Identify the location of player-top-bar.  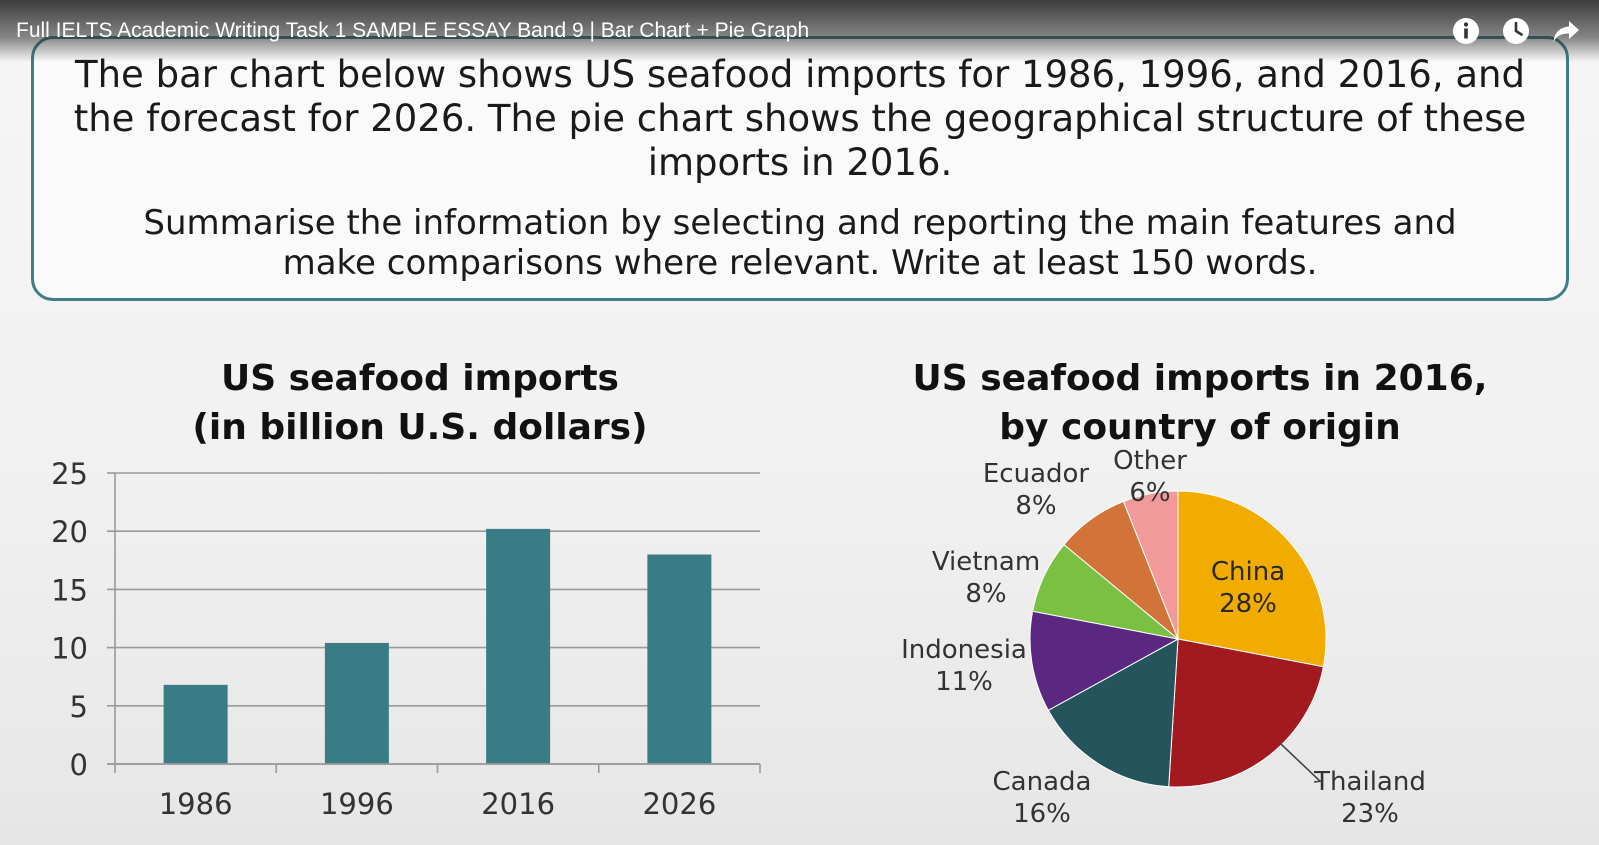
(799, 31).